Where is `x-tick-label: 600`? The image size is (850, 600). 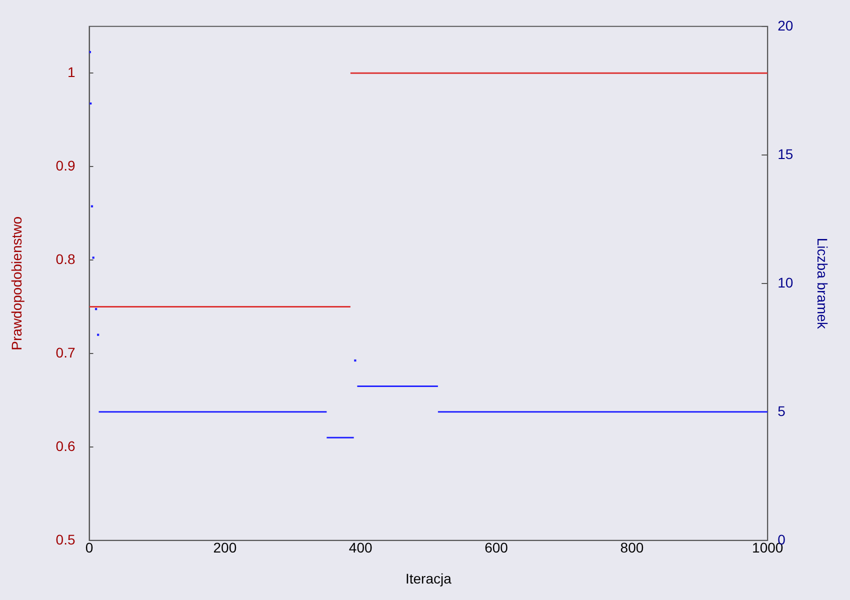 x-tick-label: 600 is located at coordinates (496, 548).